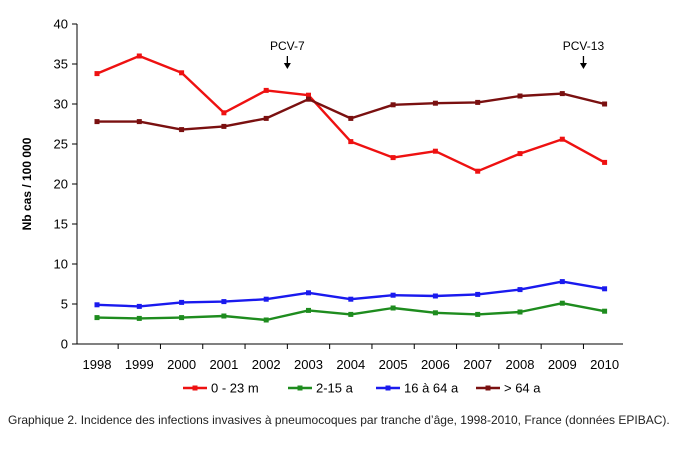 This screenshot has width=681, height=453. I want to click on annotation-label: PCV-13, so click(584, 46).